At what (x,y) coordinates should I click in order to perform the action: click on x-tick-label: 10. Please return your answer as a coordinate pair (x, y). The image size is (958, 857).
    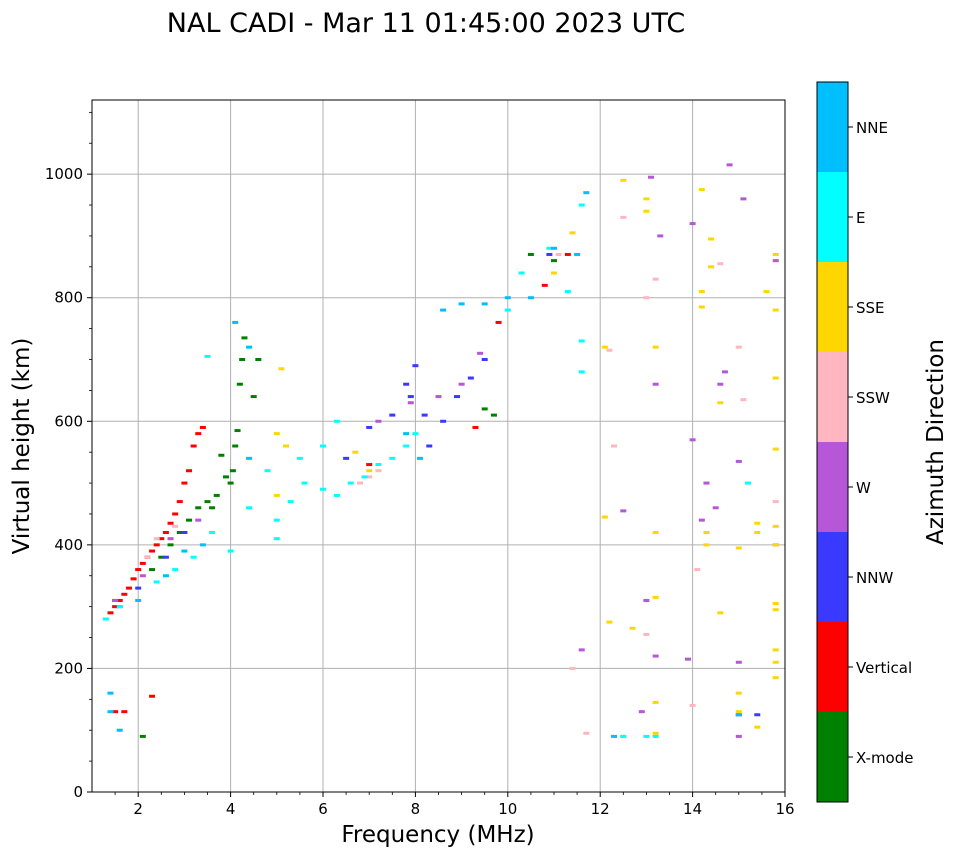
    Looking at the image, I should click on (507, 809).